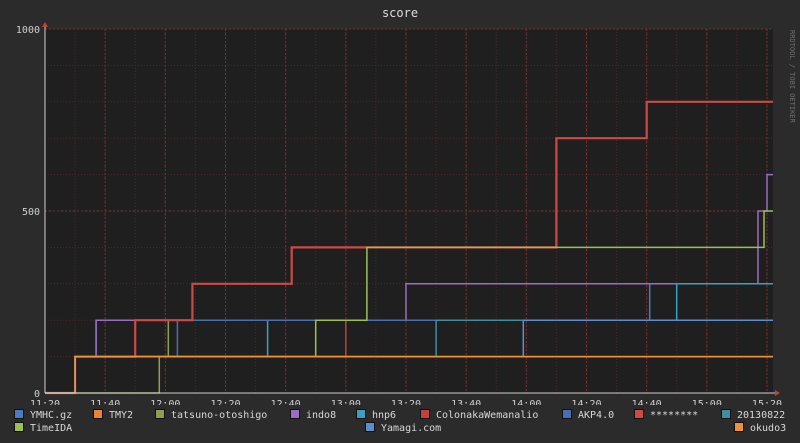 The image size is (800, 443). What do you see at coordinates (321, 415) in the screenshot?
I see `legend-label: indo8` at bounding box center [321, 415].